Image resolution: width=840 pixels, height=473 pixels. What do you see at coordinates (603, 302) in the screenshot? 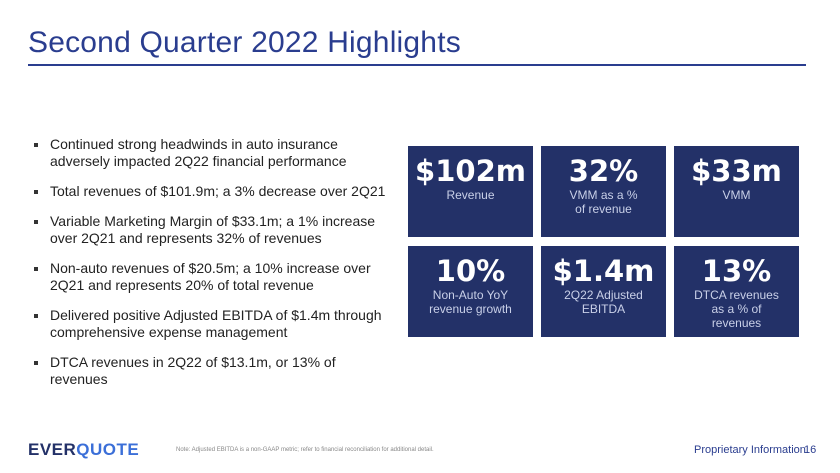
I see `metric-label: 2Q22 Adjusted EBITDA` at bounding box center [603, 302].